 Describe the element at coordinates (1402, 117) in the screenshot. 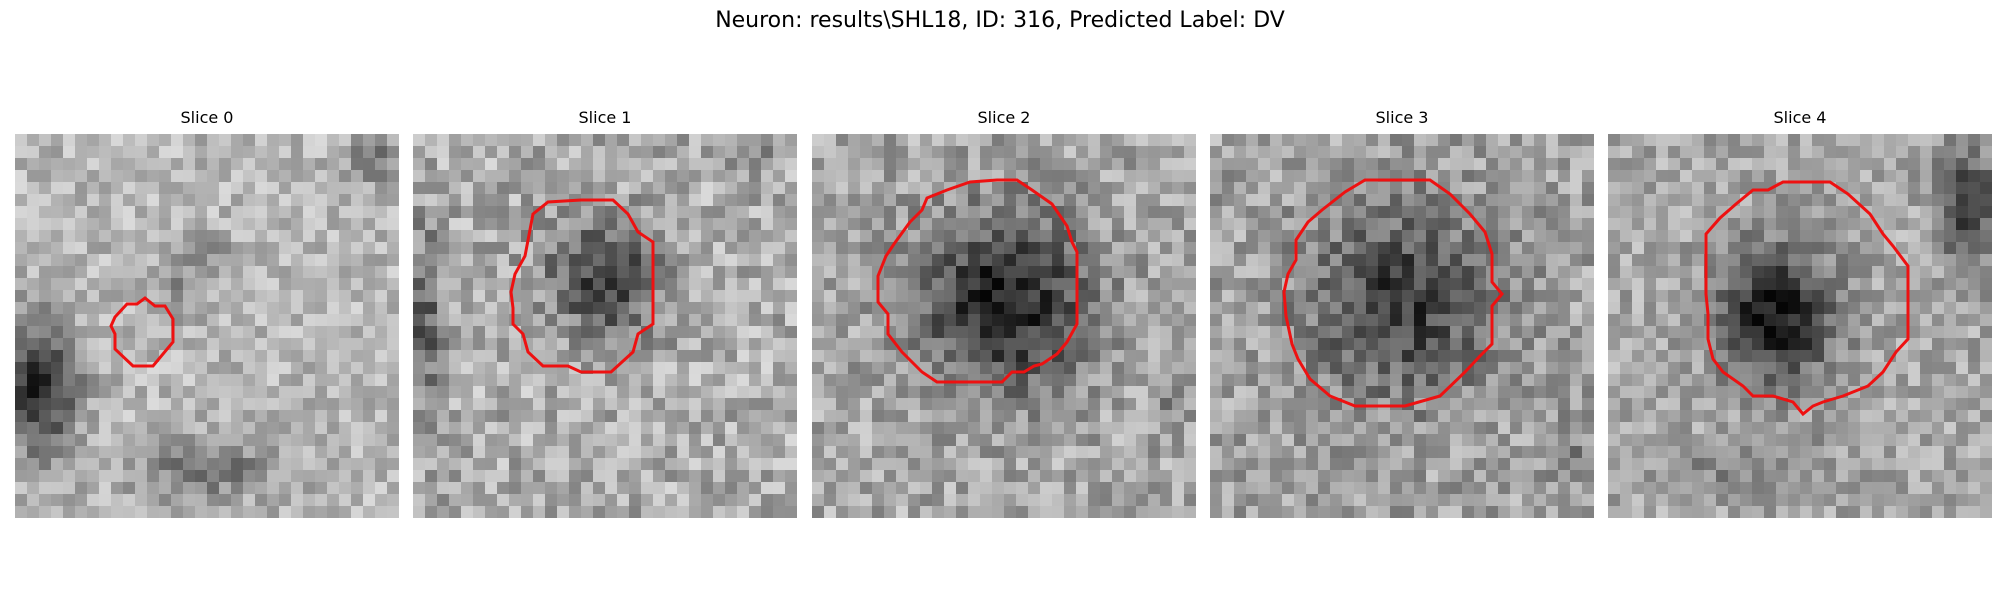

I see `slice-title-3: Slice 3` at that location.